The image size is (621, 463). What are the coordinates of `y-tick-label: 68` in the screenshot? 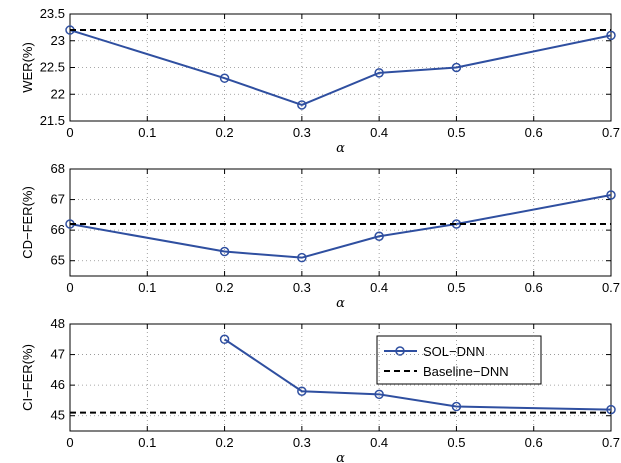 It's located at (58, 168).